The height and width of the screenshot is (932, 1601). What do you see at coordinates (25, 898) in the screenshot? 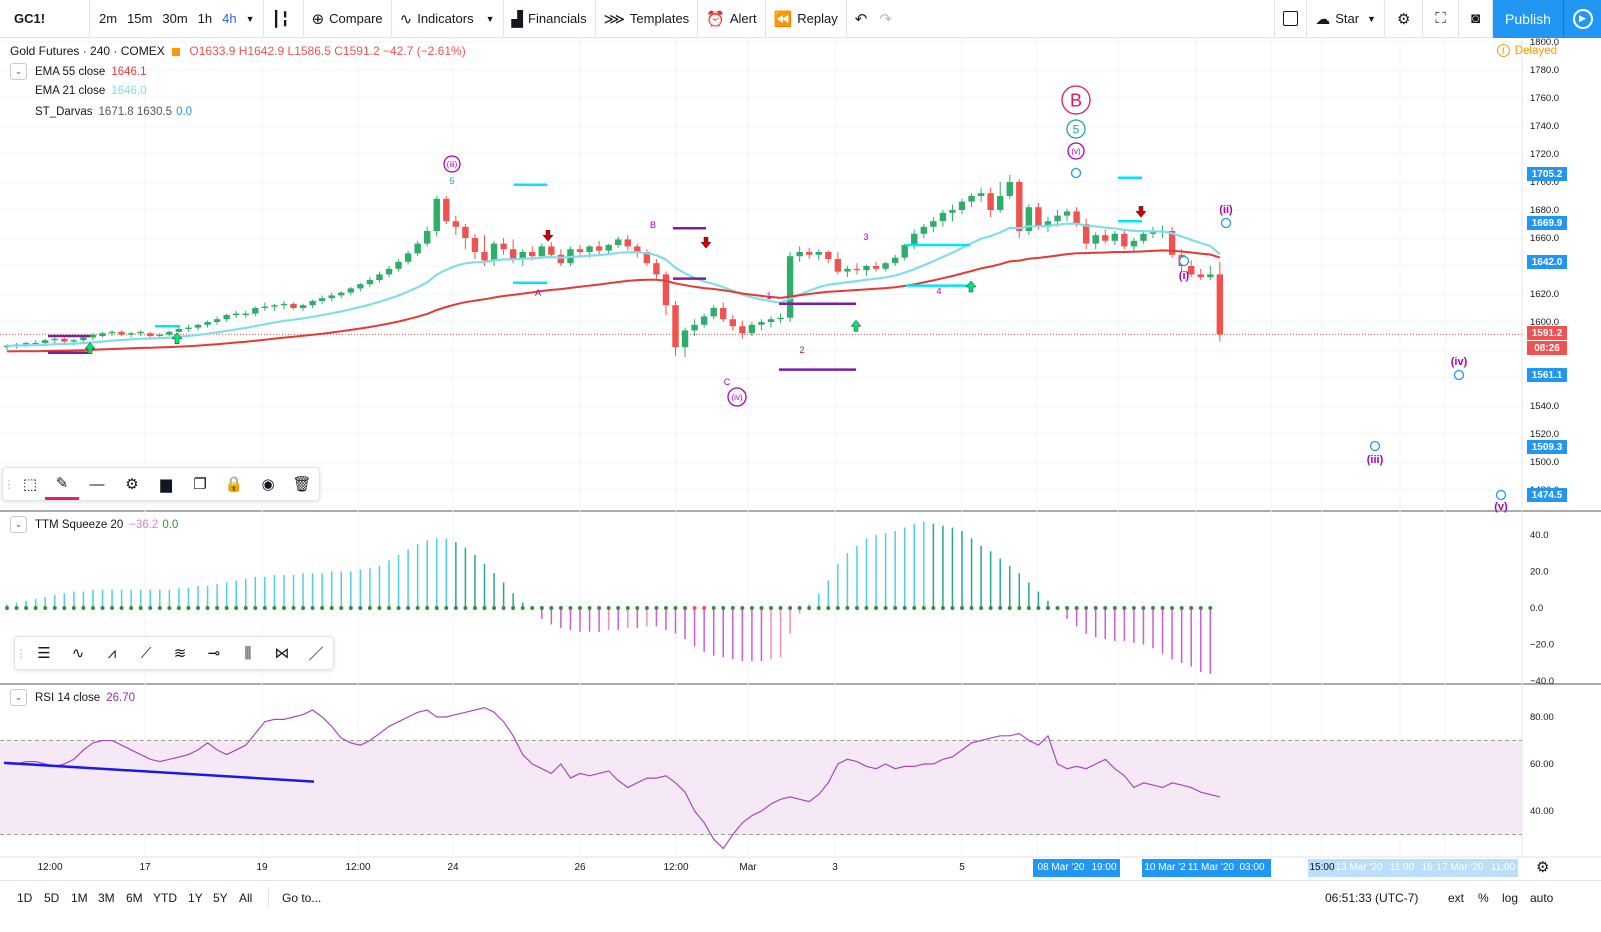
I see `range-1d: 1D` at bounding box center [25, 898].